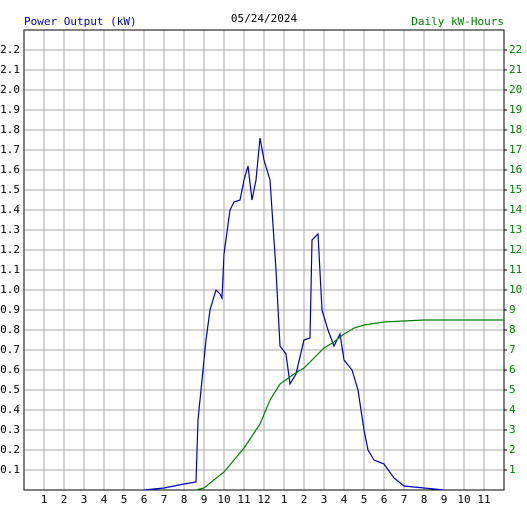 Image resolution: width=527 pixels, height=510 pixels. Describe the element at coordinates (10, 469) in the screenshot. I see `y-tick-label: 0.1` at that location.